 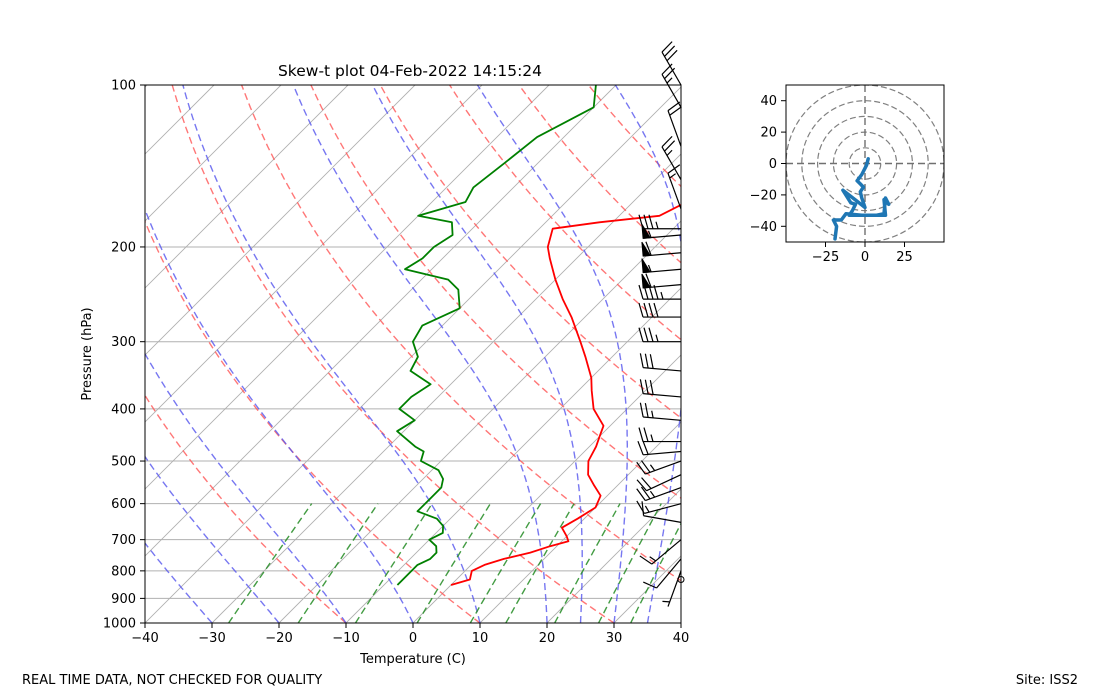 I want to click on y-tick-label: 200, so click(x=123, y=247).